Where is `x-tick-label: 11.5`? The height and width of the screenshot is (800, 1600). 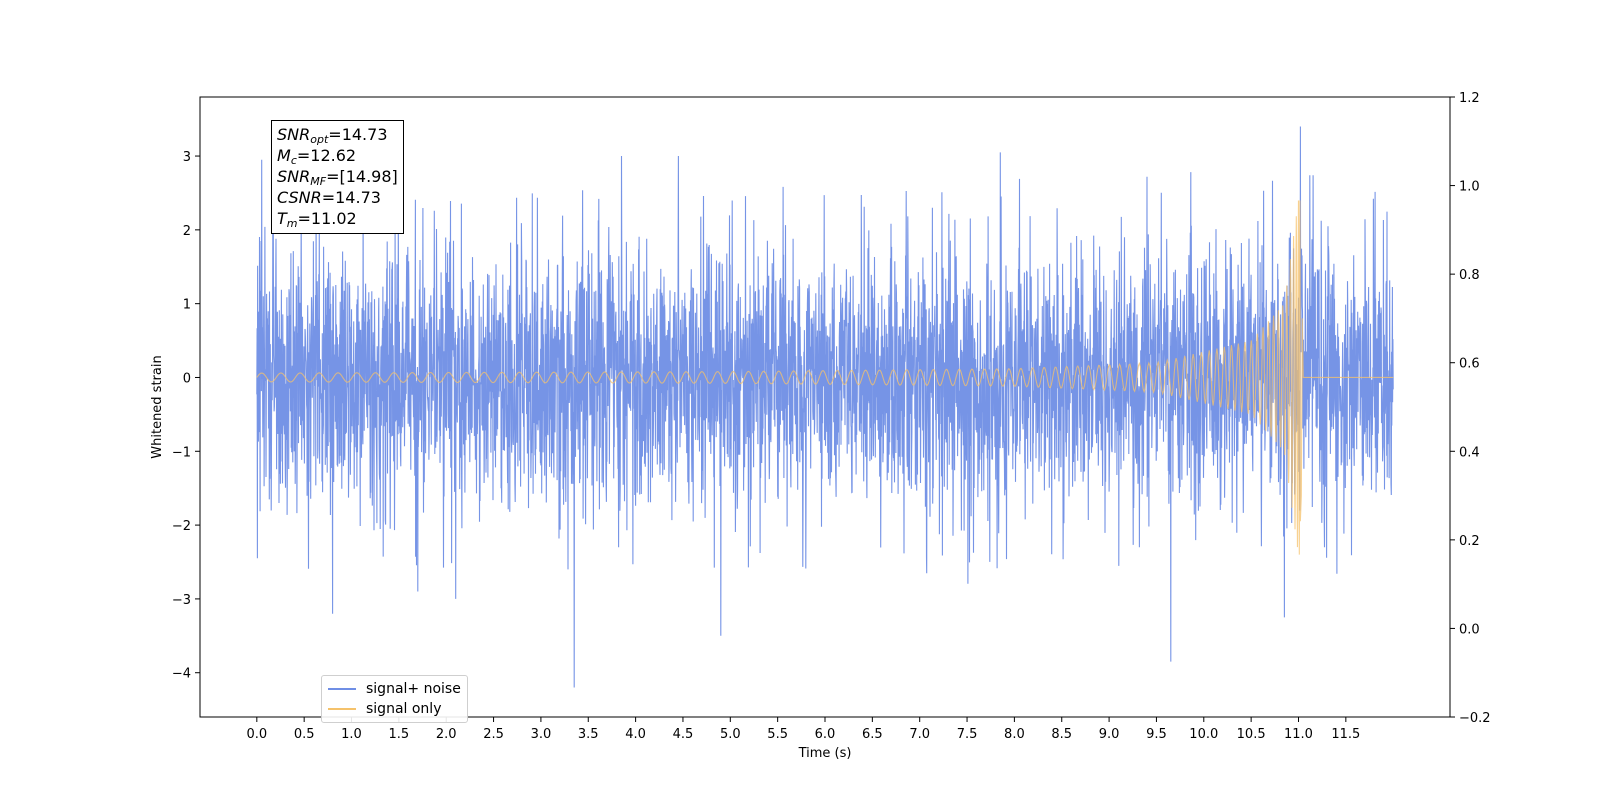 x-tick-label: 11.5 is located at coordinates (1345, 734).